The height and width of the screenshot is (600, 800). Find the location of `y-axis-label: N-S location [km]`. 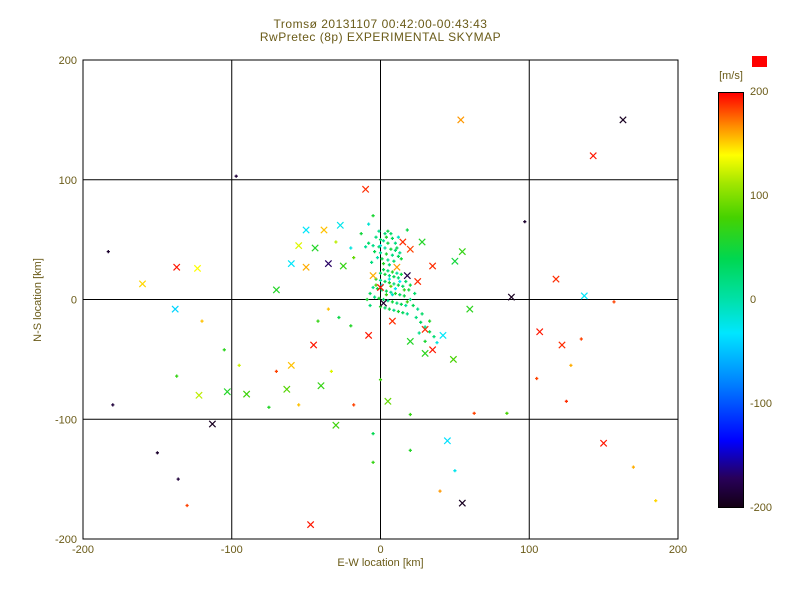

y-axis-label: N-S location [km] is located at coordinates (38, 300).